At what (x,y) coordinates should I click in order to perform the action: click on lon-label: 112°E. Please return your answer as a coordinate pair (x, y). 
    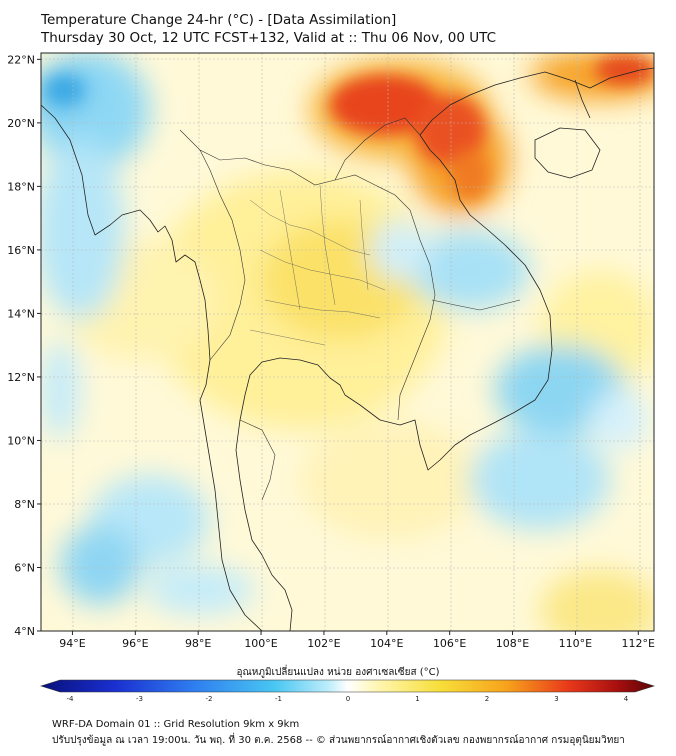
    Looking at the image, I should click on (638, 643).